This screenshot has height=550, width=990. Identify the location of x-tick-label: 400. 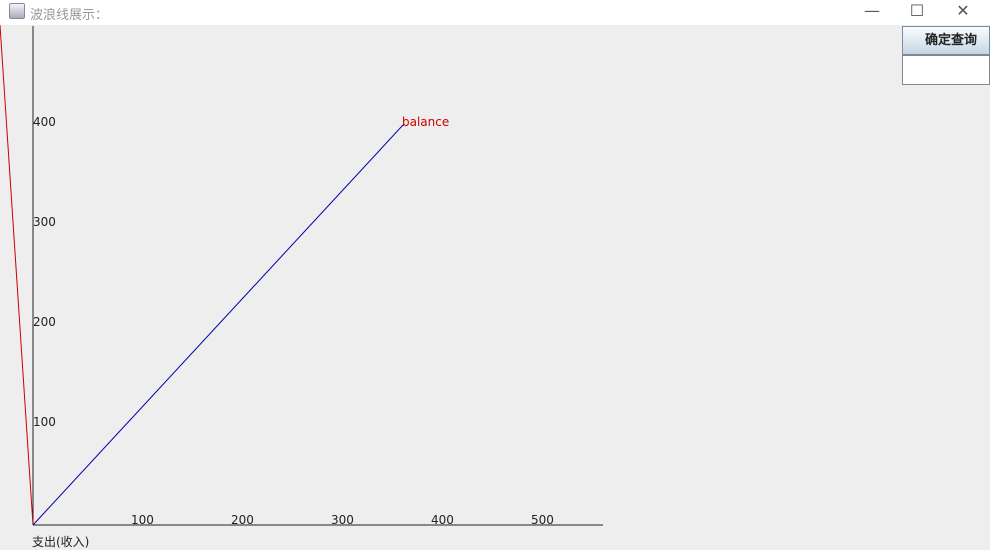
(442, 520).